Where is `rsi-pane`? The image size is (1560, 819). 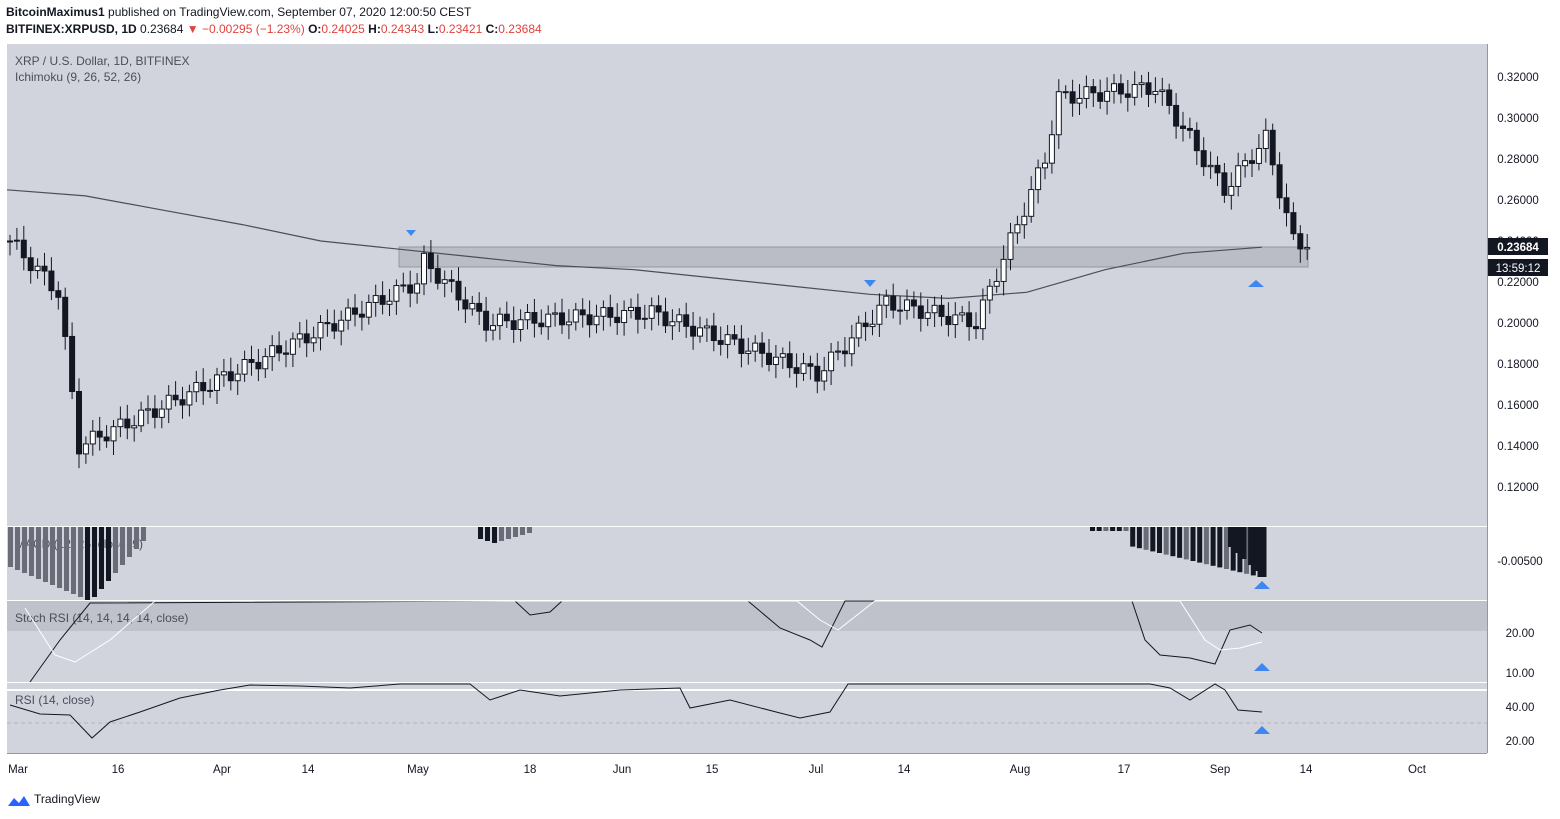
rsi-pane is located at coordinates (747, 718).